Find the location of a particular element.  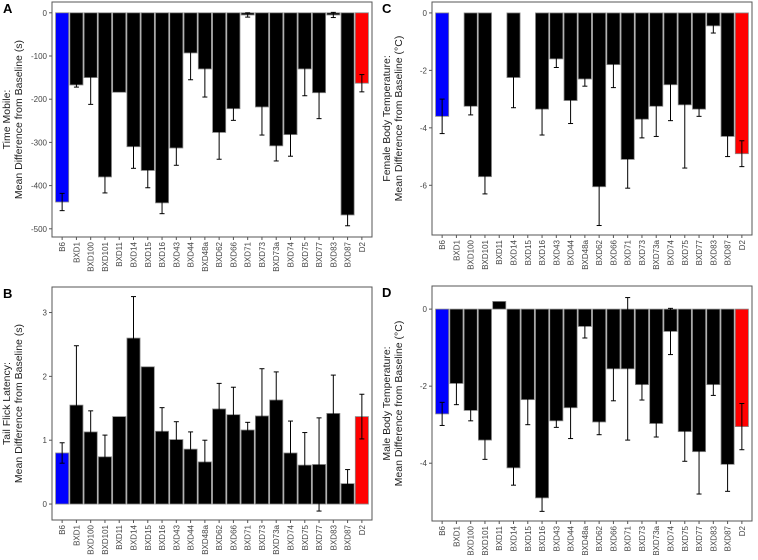

bar-bxd62 is located at coordinates (599, 365).